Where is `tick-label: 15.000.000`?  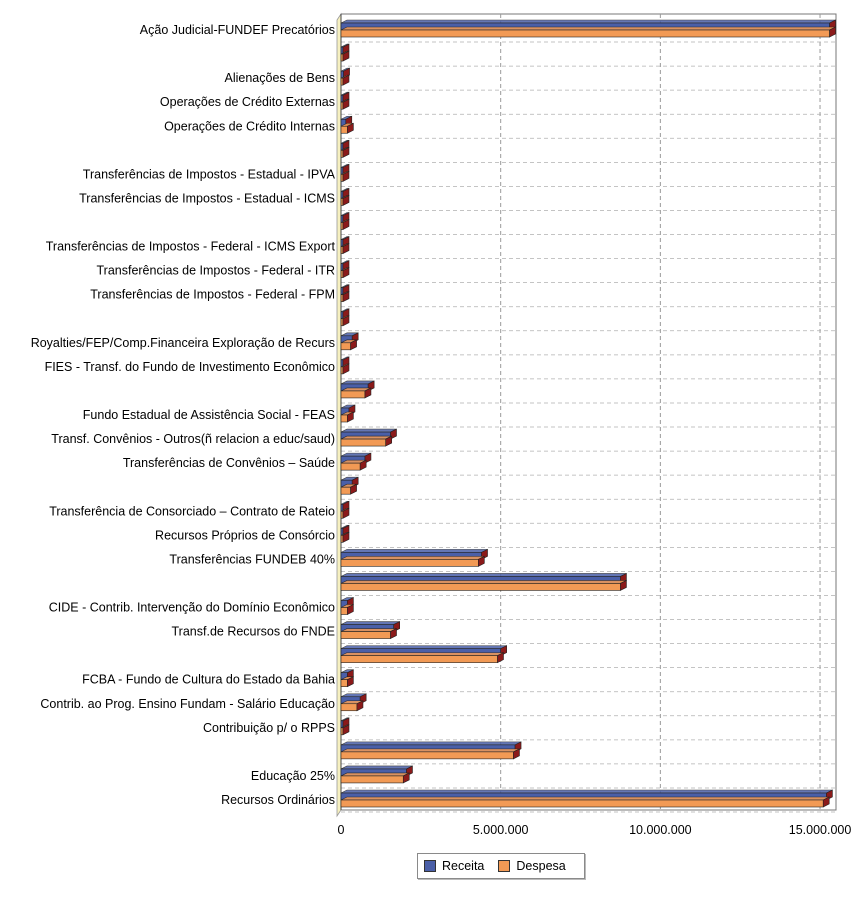
tick-label: 15.000.000 is located at coordinates (820, 830).